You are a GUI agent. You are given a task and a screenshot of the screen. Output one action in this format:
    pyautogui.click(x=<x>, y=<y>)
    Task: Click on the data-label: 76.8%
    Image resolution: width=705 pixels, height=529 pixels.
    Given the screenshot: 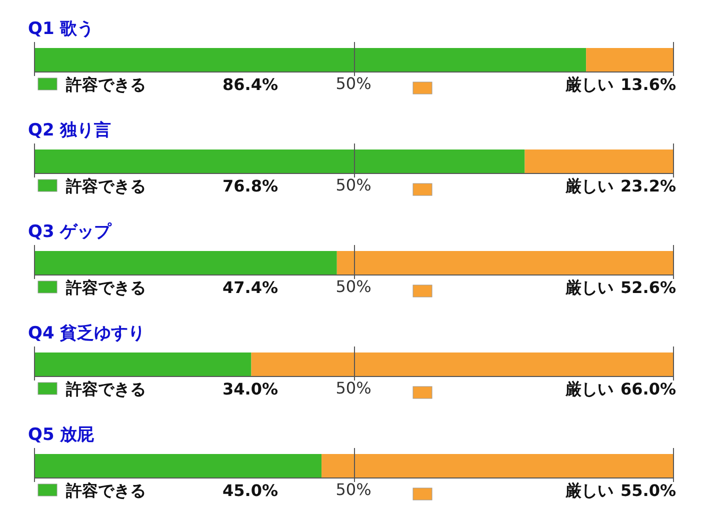 What is the action you would take?
    pyautogui.click(x=250, y=186)
    